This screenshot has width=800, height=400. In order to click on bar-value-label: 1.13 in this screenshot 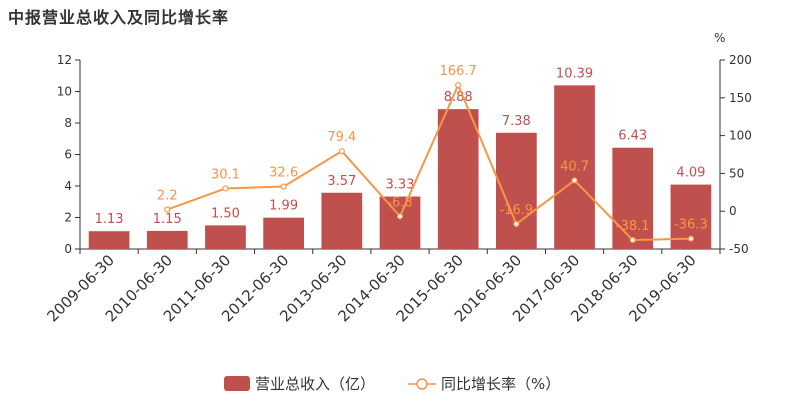, I will do `click(109, 219)`.